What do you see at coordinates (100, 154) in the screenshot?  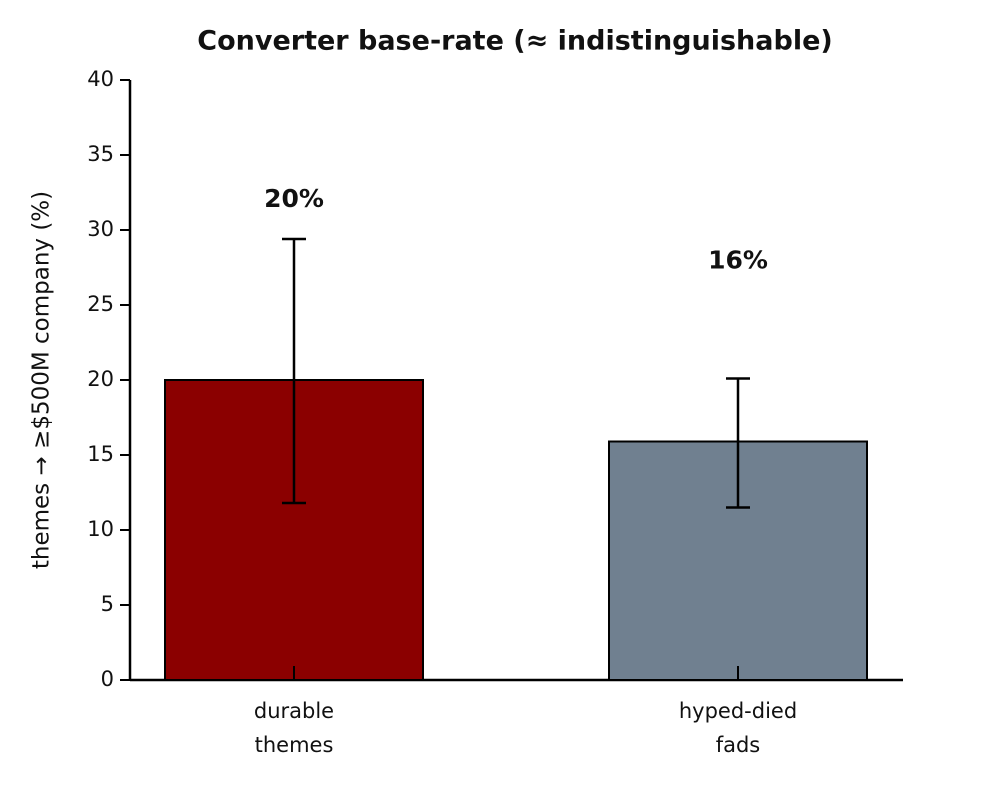 I see `y-tick-label: 35` at bounding box center [100, 154].